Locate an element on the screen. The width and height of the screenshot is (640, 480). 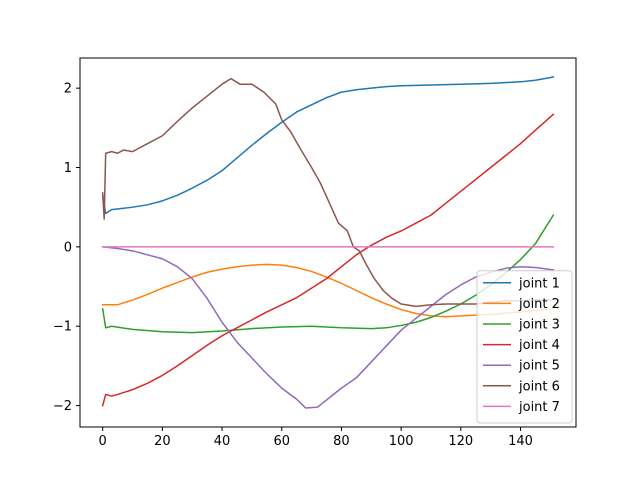
x-tick-label: 40 is located at coordinates (222, 441).